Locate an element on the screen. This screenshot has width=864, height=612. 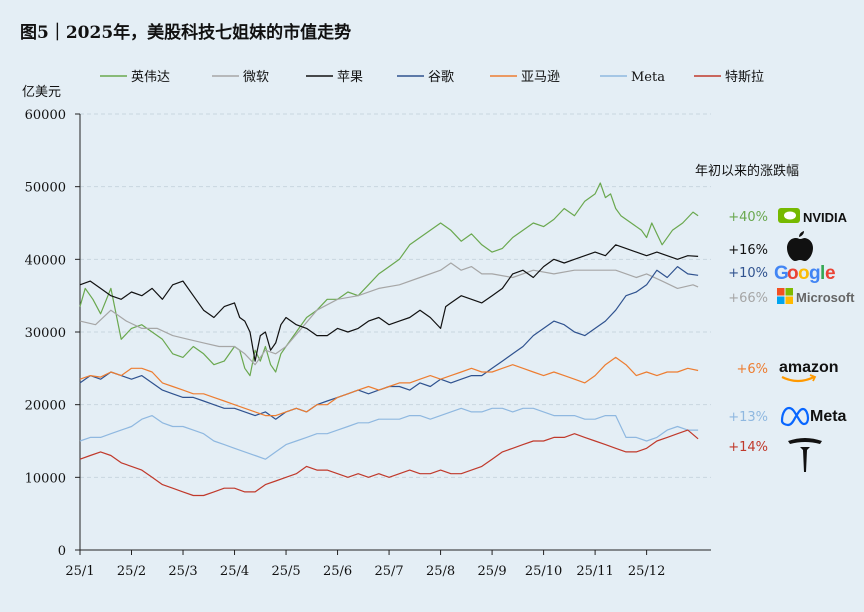
x-tick-label: 25/12 is located at coordinates (646, 571).